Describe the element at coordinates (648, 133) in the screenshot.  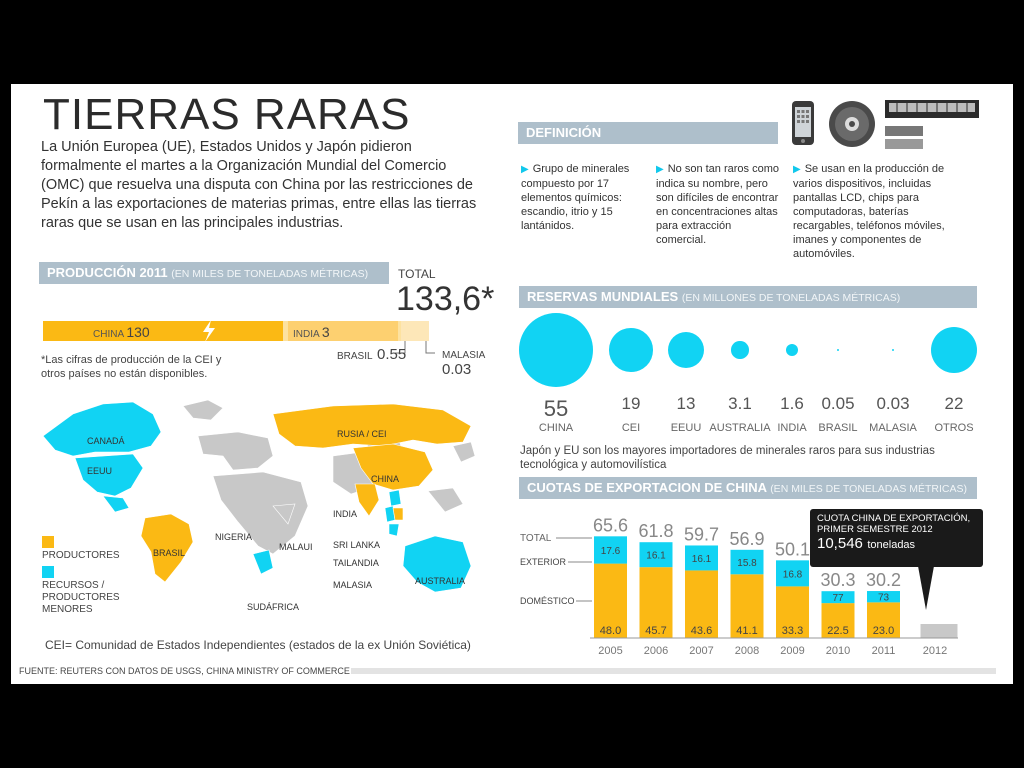
I see `definicion-header: DEFINICIÓN` at that location.